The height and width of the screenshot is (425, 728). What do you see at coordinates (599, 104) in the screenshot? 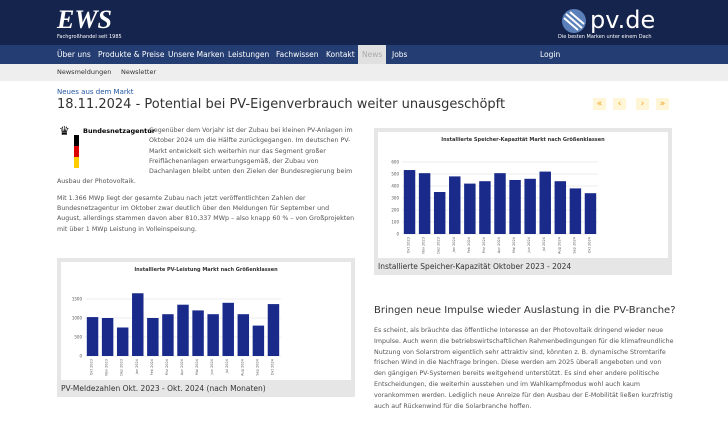
I see `page-first: «` at bounding box center [599, 104].